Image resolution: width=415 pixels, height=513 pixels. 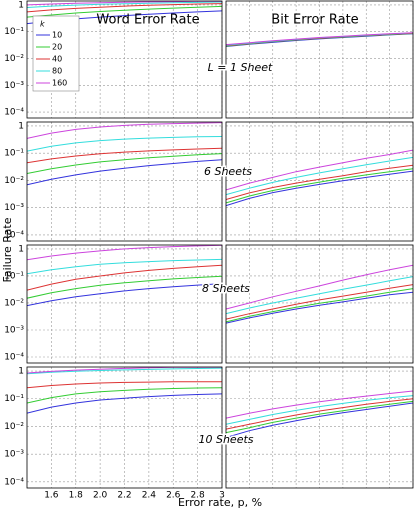 What do you see at coordinates (222, 496) in the screenshot?
I see `x-tick-label: 3` at bounding box center [222, 496].